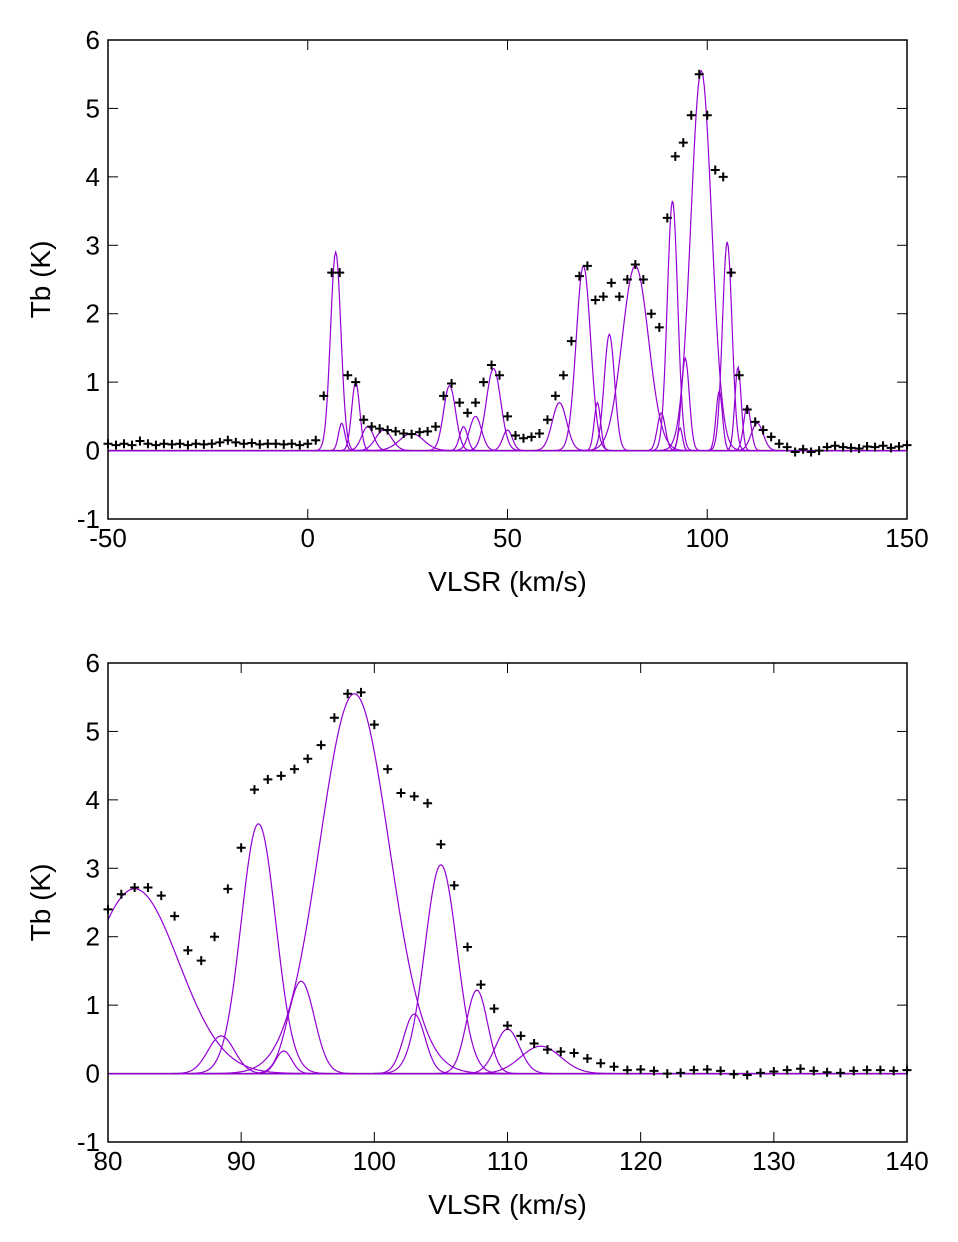  Describe the element at coordinates (93, 40) in the screenshot. I see `y-tick-label: 6` at that location.